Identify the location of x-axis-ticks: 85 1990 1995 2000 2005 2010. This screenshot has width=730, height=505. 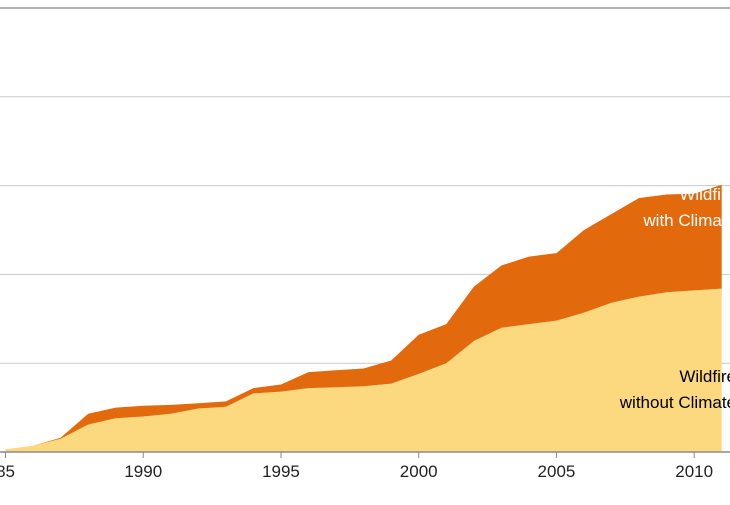
(356, 466).